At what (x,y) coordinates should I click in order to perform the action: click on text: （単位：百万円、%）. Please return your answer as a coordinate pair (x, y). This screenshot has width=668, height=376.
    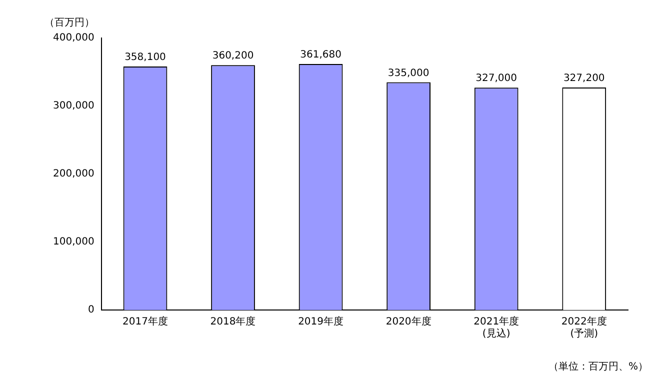
    Looking at the image, I should click on (598, 366).